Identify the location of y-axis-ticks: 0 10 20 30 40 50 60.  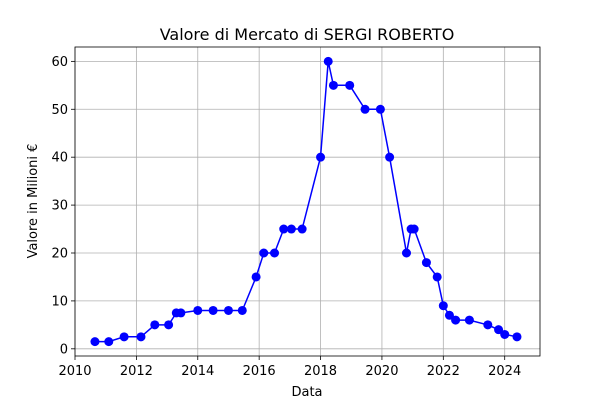
(63, 206).